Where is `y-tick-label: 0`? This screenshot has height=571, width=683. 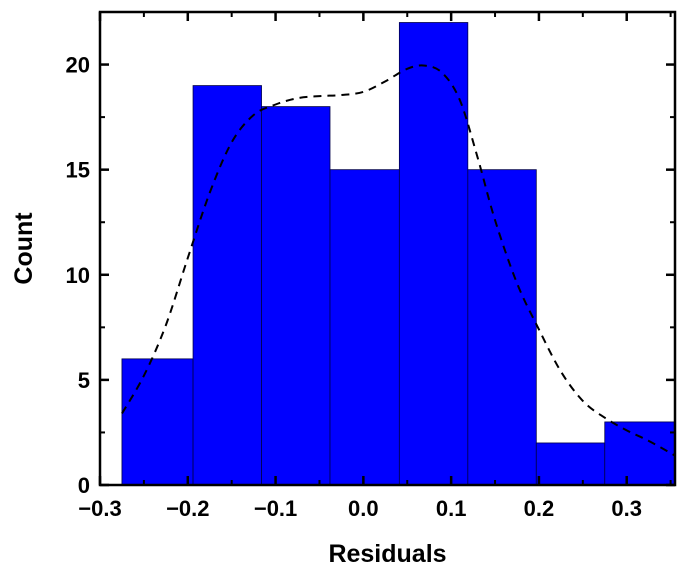 y-tick-label: 0 is located at coordinates (84, 485).